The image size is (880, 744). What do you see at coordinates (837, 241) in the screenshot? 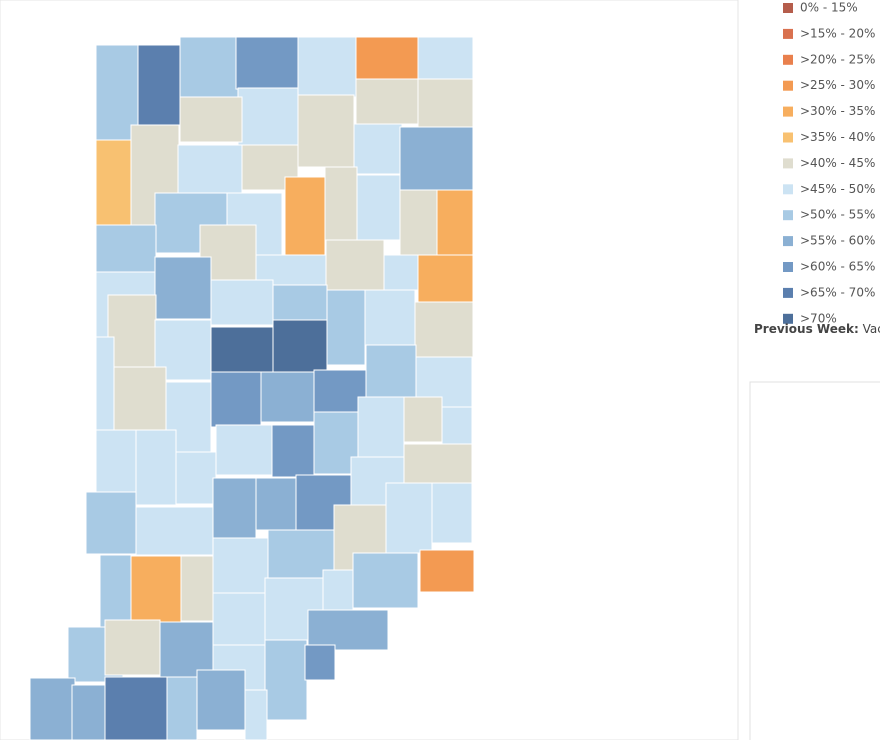
I see `legend-label: >55% - 60%` at bounding box center [837, 241].